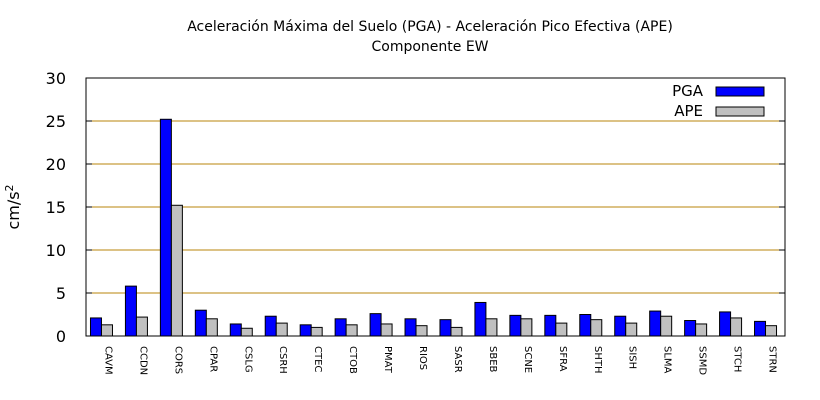  Describe the element at coordinates (142, 360) in the screenshot. I see `x-tick-label: CCDN` at that location.